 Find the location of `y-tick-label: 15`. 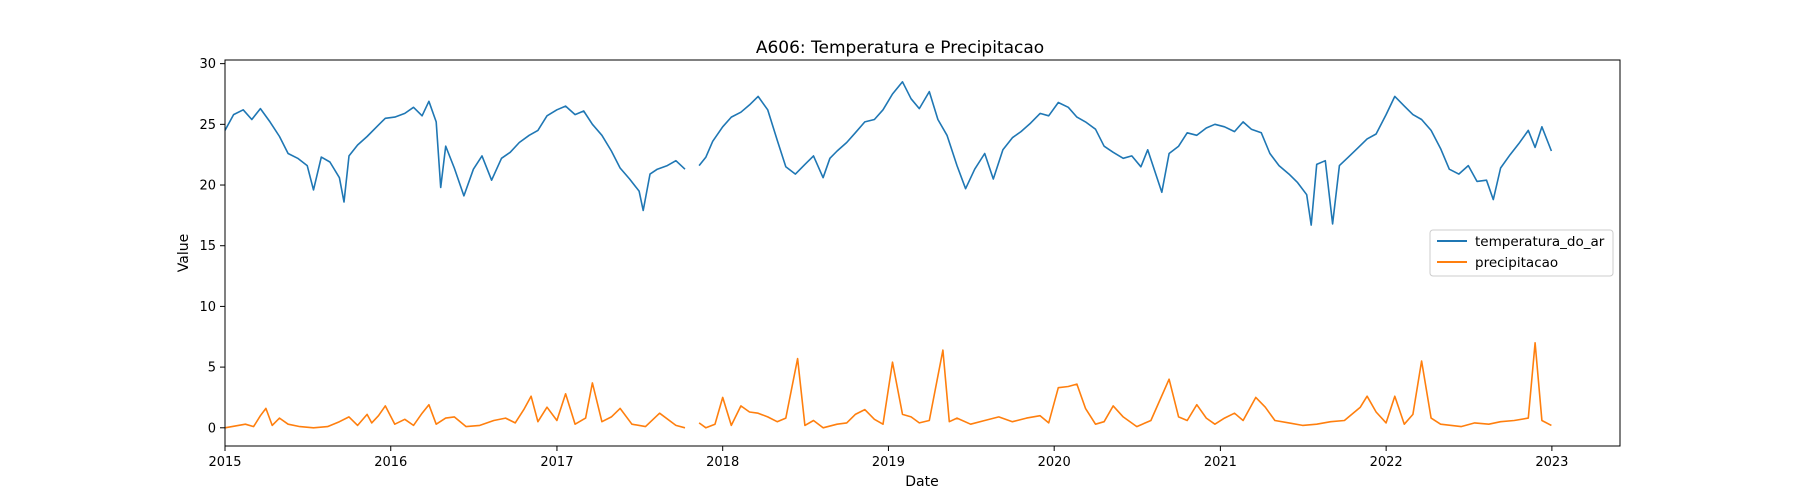

y-tick-label: 15 is located at coordinates (207, 246).